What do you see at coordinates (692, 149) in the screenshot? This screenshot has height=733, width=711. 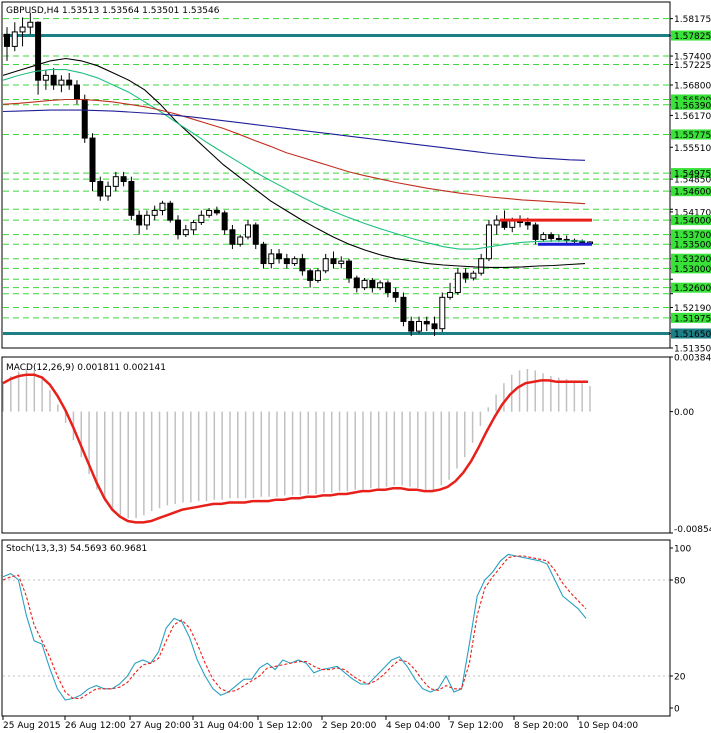 I see `price-tick-label: 1.55510` at bounding box center [692, 149].